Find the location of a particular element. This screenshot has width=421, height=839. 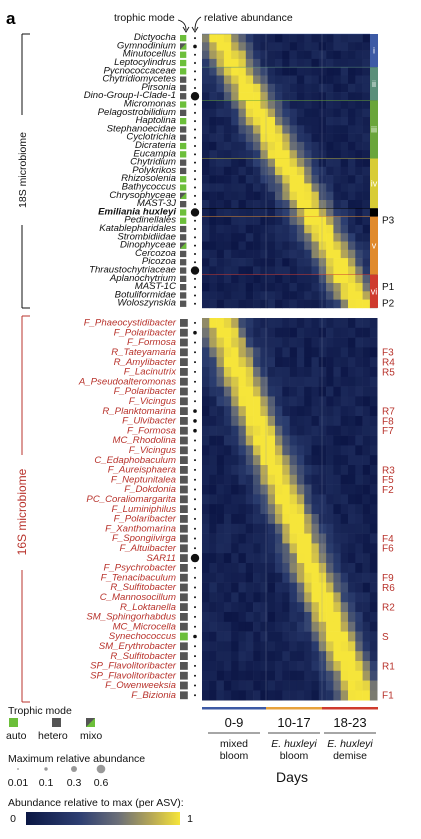

taxon-label: Aplanochytrium is located at coordinates (142, 278).